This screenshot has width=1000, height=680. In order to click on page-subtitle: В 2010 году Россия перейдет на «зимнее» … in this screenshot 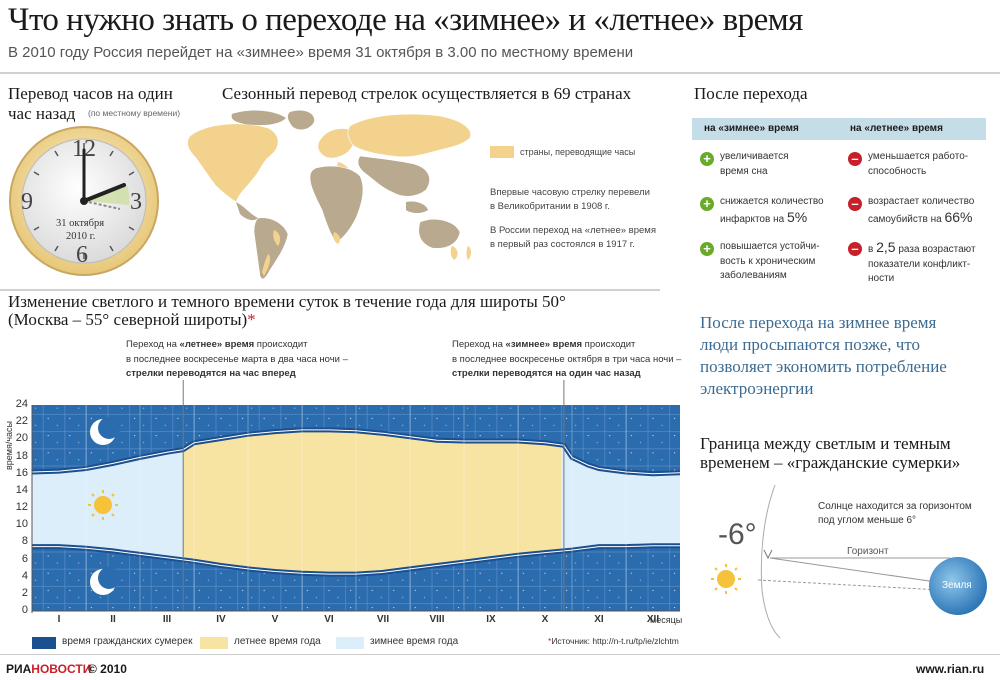, I will do `click(321, 52)`.